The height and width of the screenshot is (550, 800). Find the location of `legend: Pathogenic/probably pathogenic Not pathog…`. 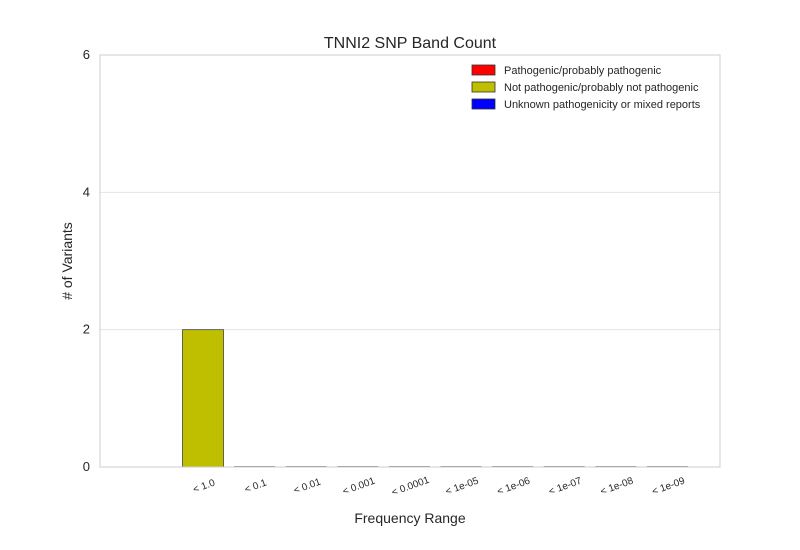

legend: Pathogenic/probably pathogenic Not pathog… is located at coordinates (586, 87).